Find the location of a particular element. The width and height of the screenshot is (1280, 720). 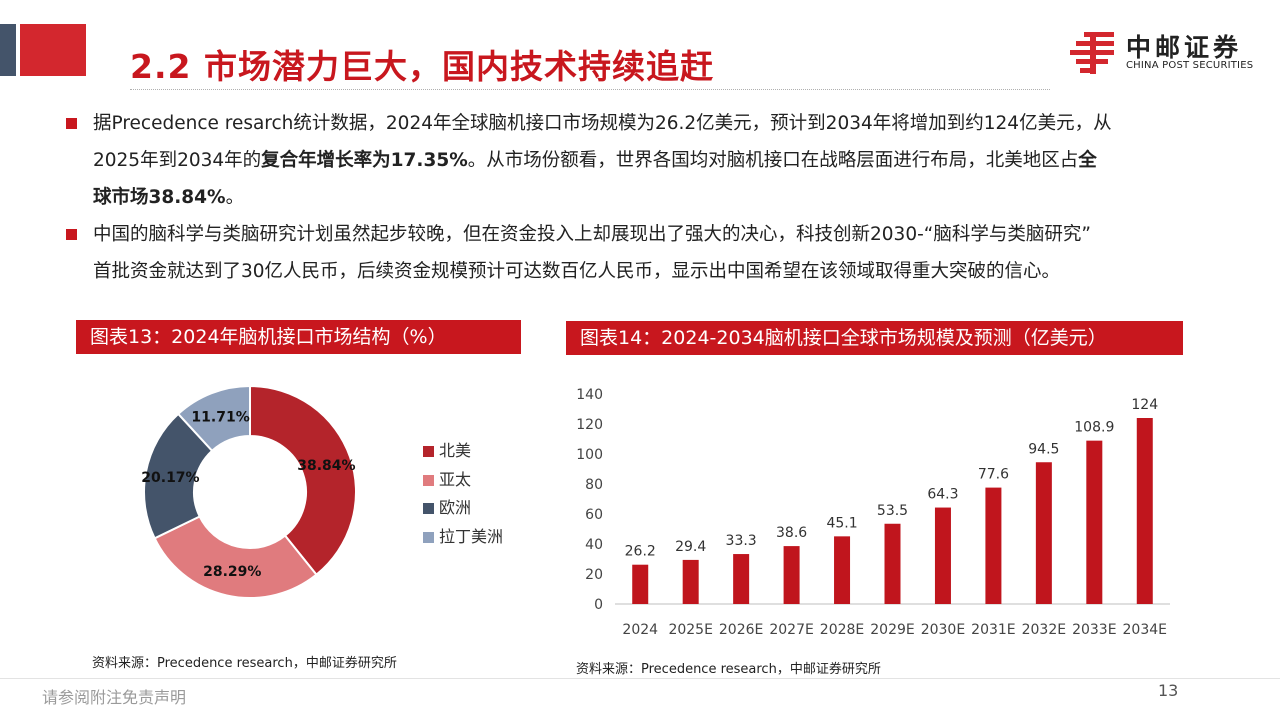

bar-data-label: 77.6 is located at coordinates (993, 475).